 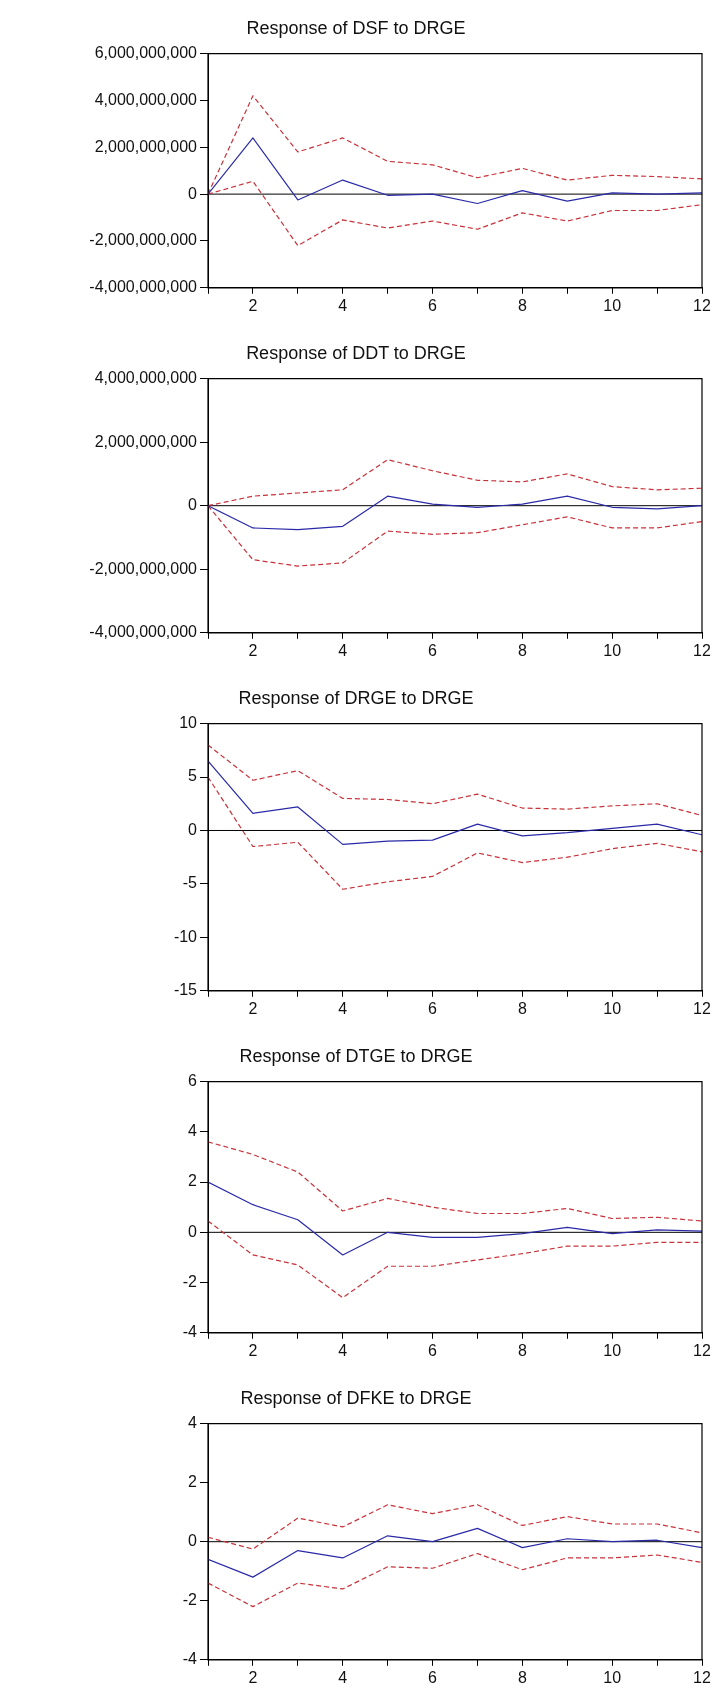 What do you see at coordinates (188, 723) in the screenshot?
I see `y-tick-label: 10` at bounding box center [188, 723].